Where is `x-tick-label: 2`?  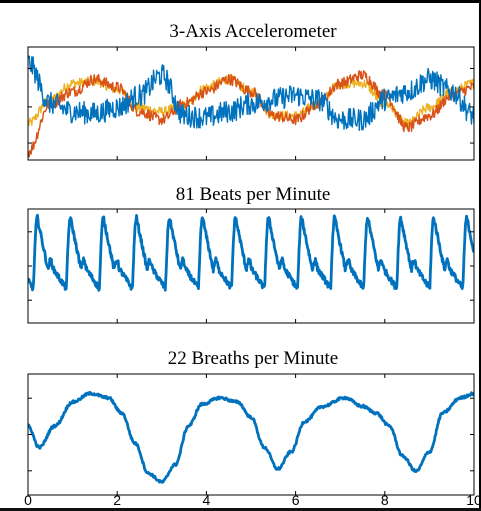 x-tick-label: 2 is located at coordinates (117, 500).